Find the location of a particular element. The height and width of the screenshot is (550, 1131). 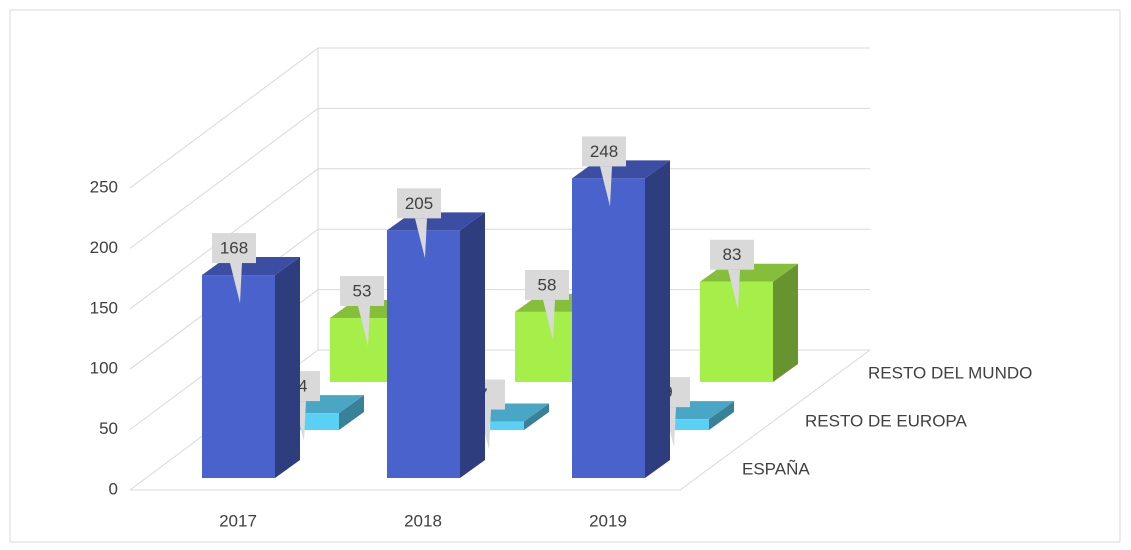

data-label: 248 is located at coordinates (604, 151).